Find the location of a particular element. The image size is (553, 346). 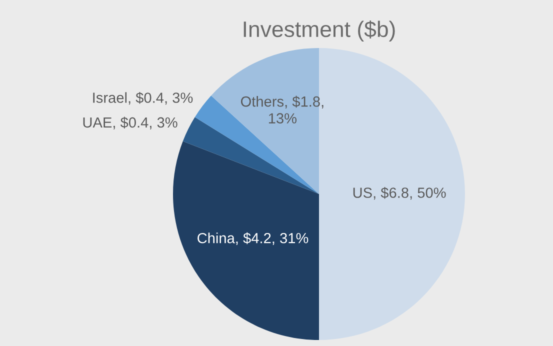

chart-title: Investment ($b) is located at coordinates (319, 31).